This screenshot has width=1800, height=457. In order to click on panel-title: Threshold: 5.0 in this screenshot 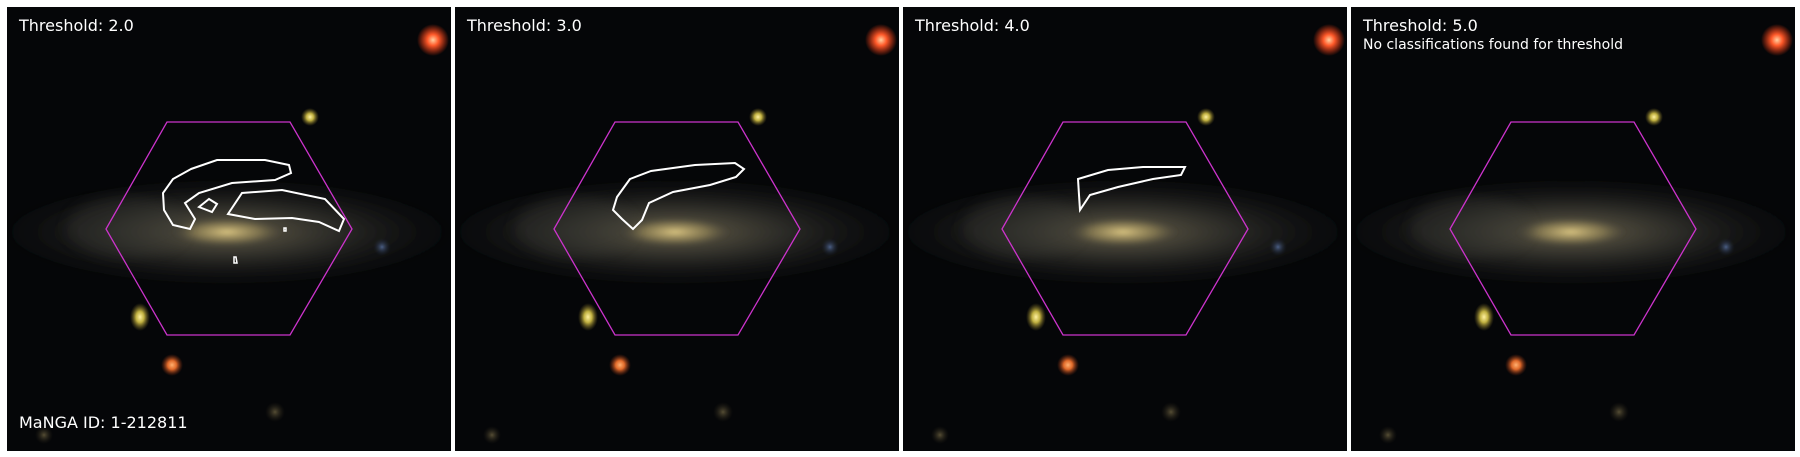, I will do `click(1420, 25)`.